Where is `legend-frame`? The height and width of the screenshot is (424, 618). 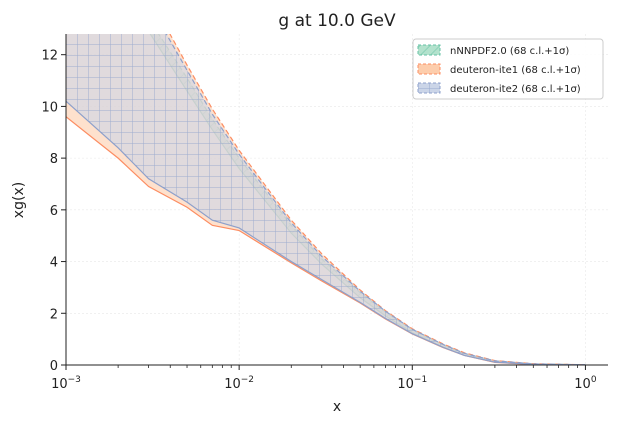 legend-frame is located at coordinates (508, 69).